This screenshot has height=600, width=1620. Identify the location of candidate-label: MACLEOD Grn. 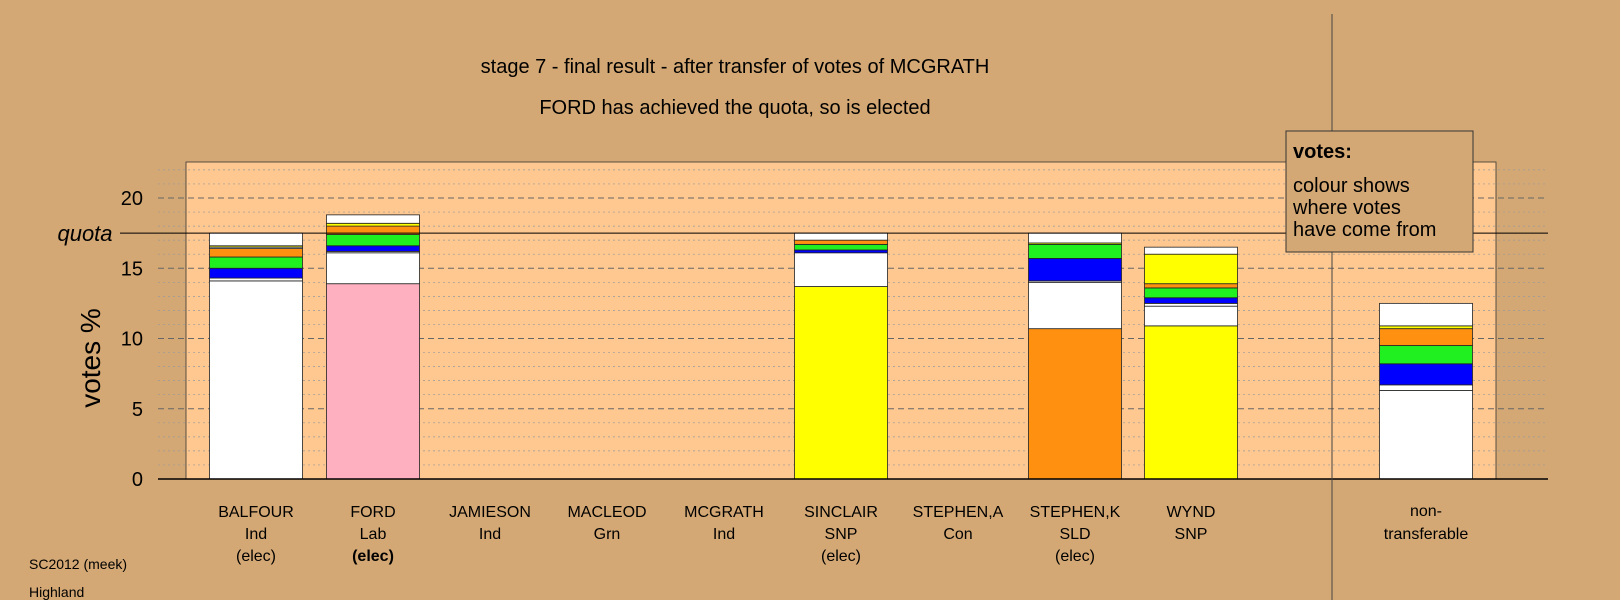
(606, 523).